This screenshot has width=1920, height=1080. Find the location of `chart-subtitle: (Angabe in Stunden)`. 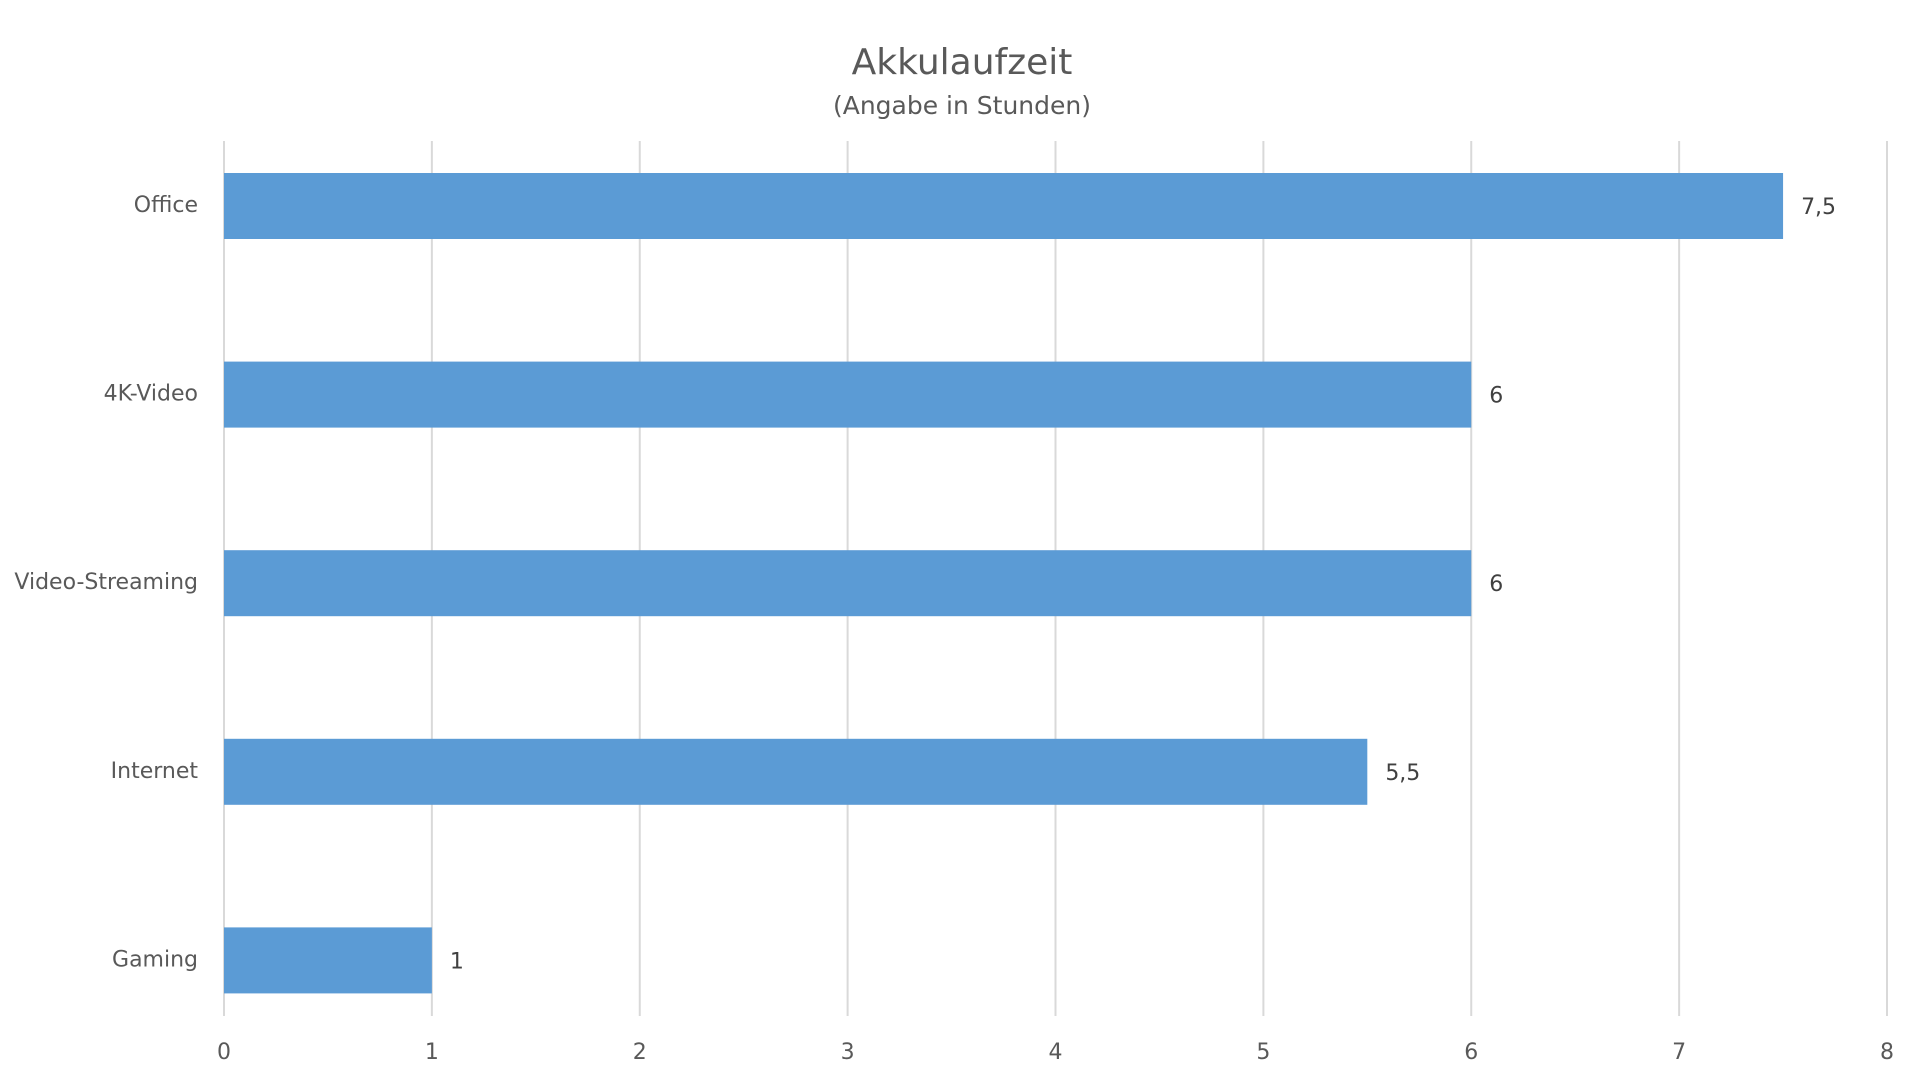

chart-subtitle: (Angabe in Stunden) is located at coordinates (962, 105).